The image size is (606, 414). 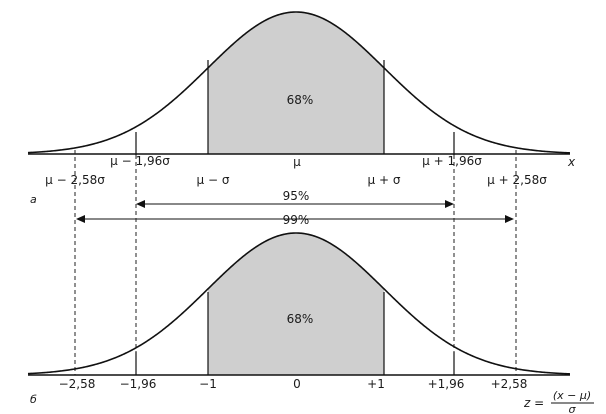 What do you see at coordinates (33, 399) in the screenshot?
I see `panel-b-letter: б` at bounding box center [33, 399].